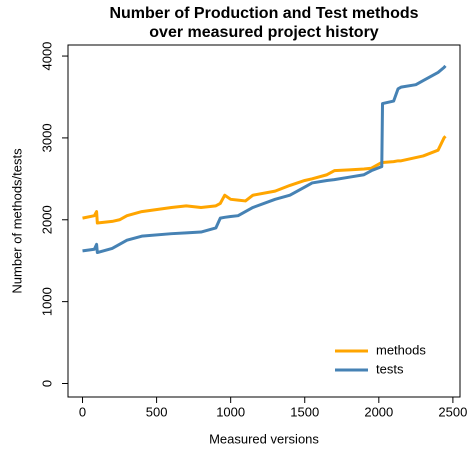 Image resolution: width=469 pixels, height=455 pixels. Describe the element at coordinates (263, 13) in the screenshot. I see `chart-title: Number of Production and Test methods` at that location.